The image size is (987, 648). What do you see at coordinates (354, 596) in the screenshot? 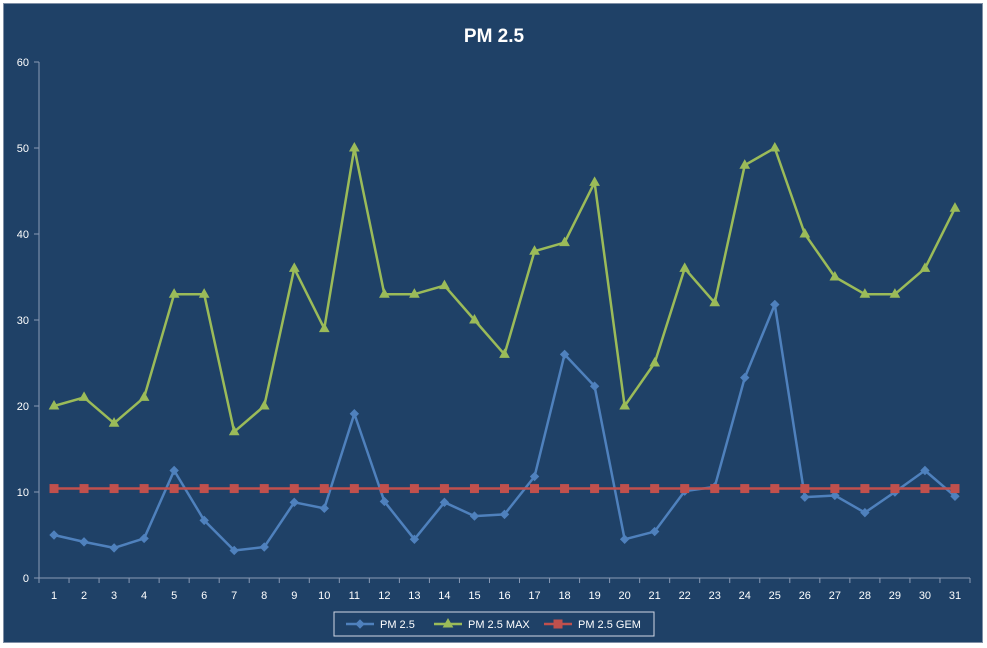
I see `x-tick-label: 11` at bounding box center [354, 596].